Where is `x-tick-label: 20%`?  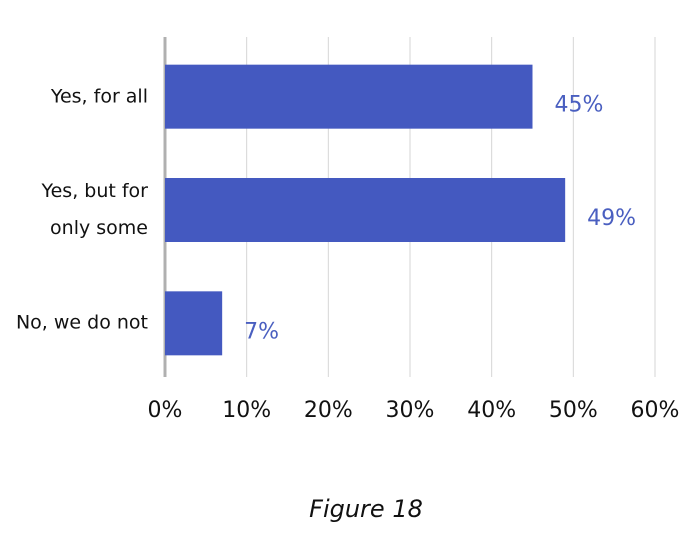
x-tick-label: 20% is located at coordinates (328, 410).